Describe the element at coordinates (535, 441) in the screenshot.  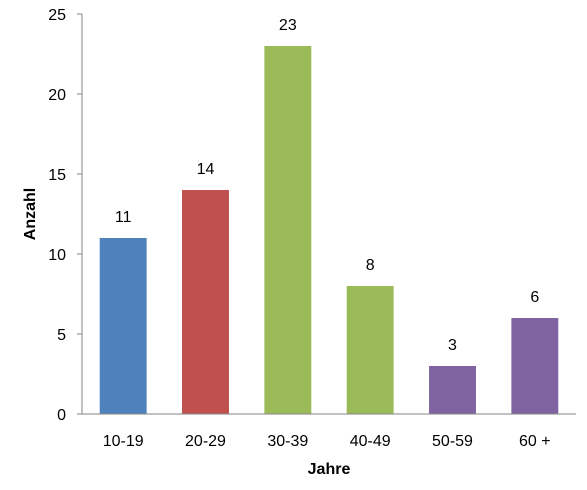
I see `x-tick-label: 60 +` at that location.